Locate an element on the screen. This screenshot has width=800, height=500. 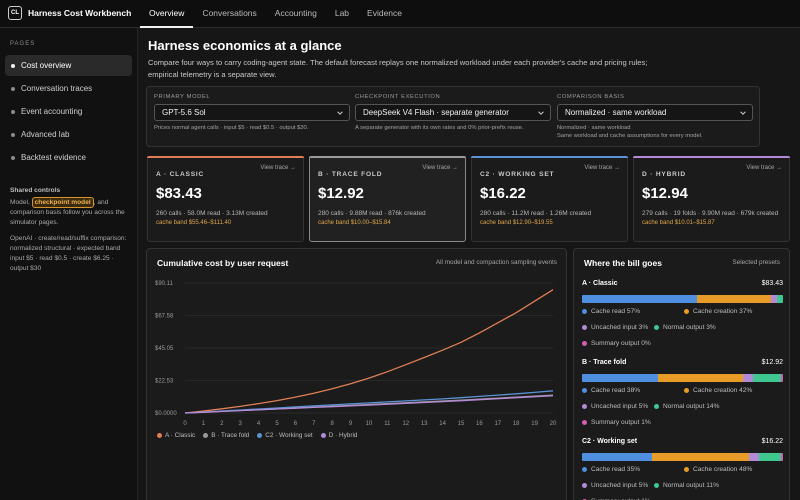
legend-item: C2 · Working set is located at coordinates (285, 435).